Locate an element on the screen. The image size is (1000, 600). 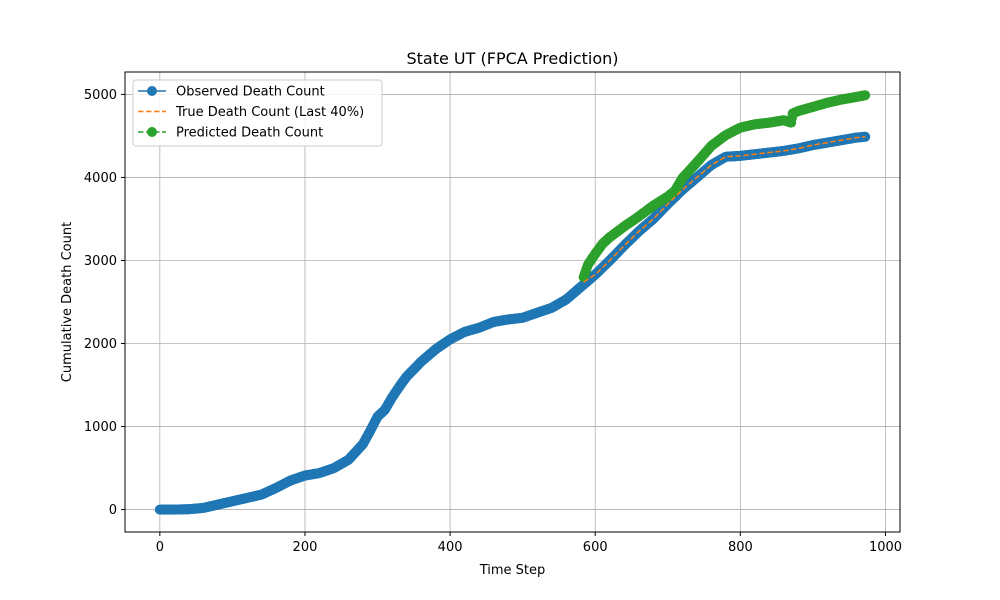
legend-label: Predicted Death Count is located at coordinates (249, 133).